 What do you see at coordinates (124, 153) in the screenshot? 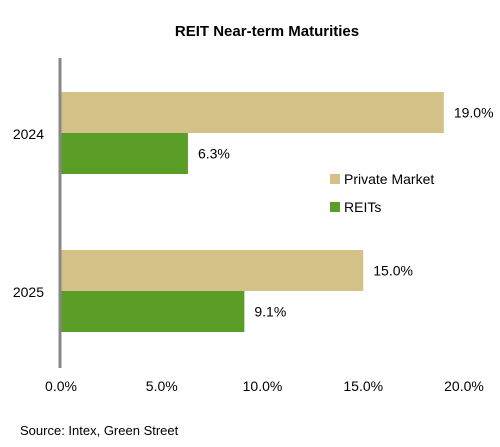
I see `bar-2024-reits` at bounding box center [124, 153].